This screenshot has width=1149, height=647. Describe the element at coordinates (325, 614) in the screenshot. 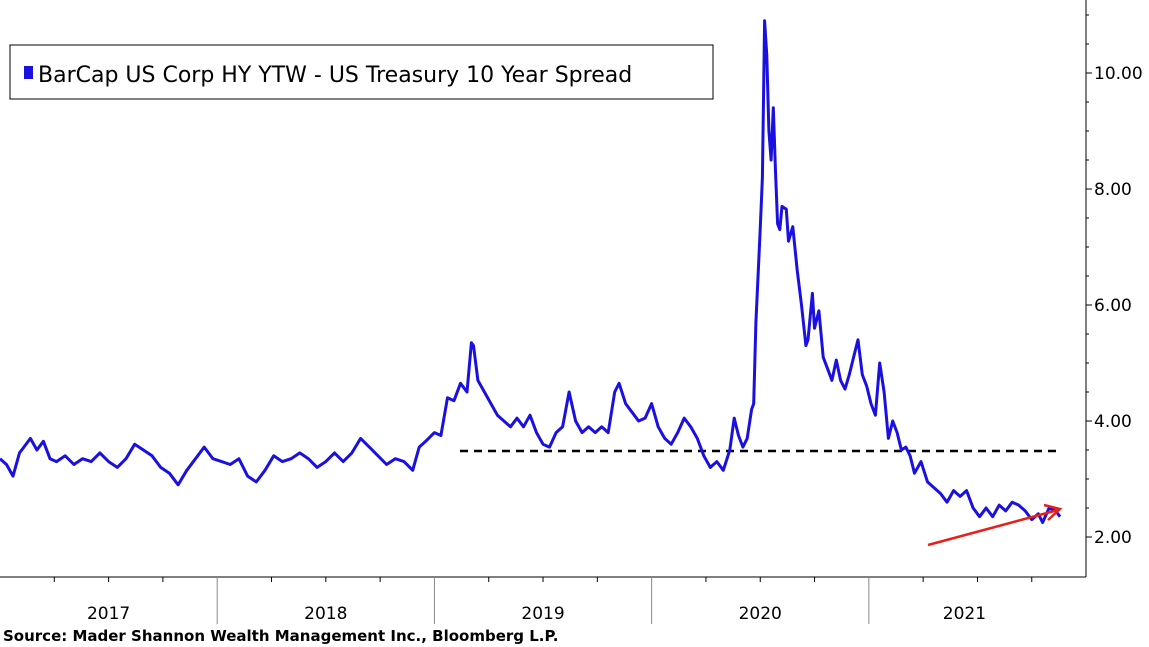

I see `x-year-label: 2018` at that location.